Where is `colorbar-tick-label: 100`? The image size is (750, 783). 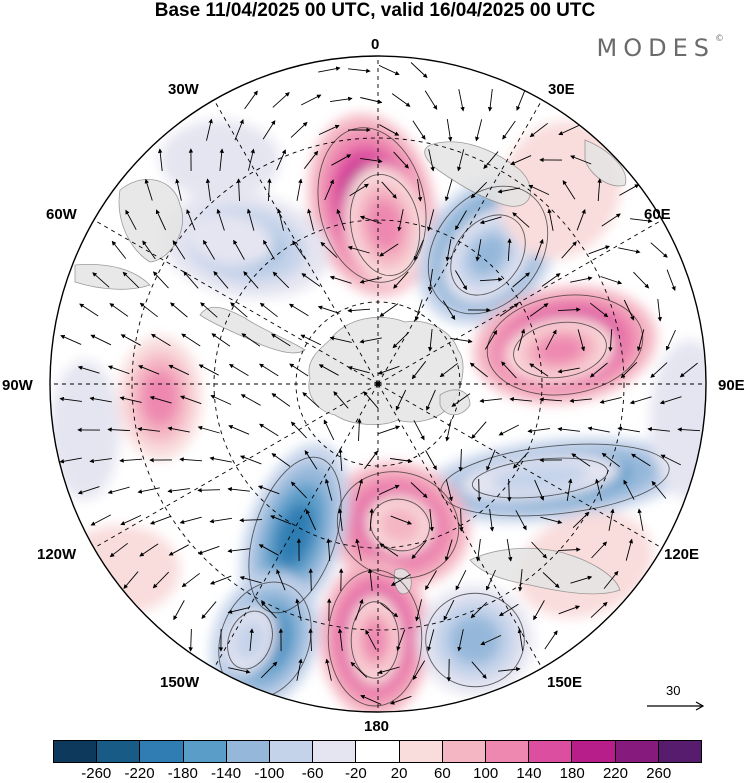
colorbar-tick-label: 100 is located at coordinates (486, 773).